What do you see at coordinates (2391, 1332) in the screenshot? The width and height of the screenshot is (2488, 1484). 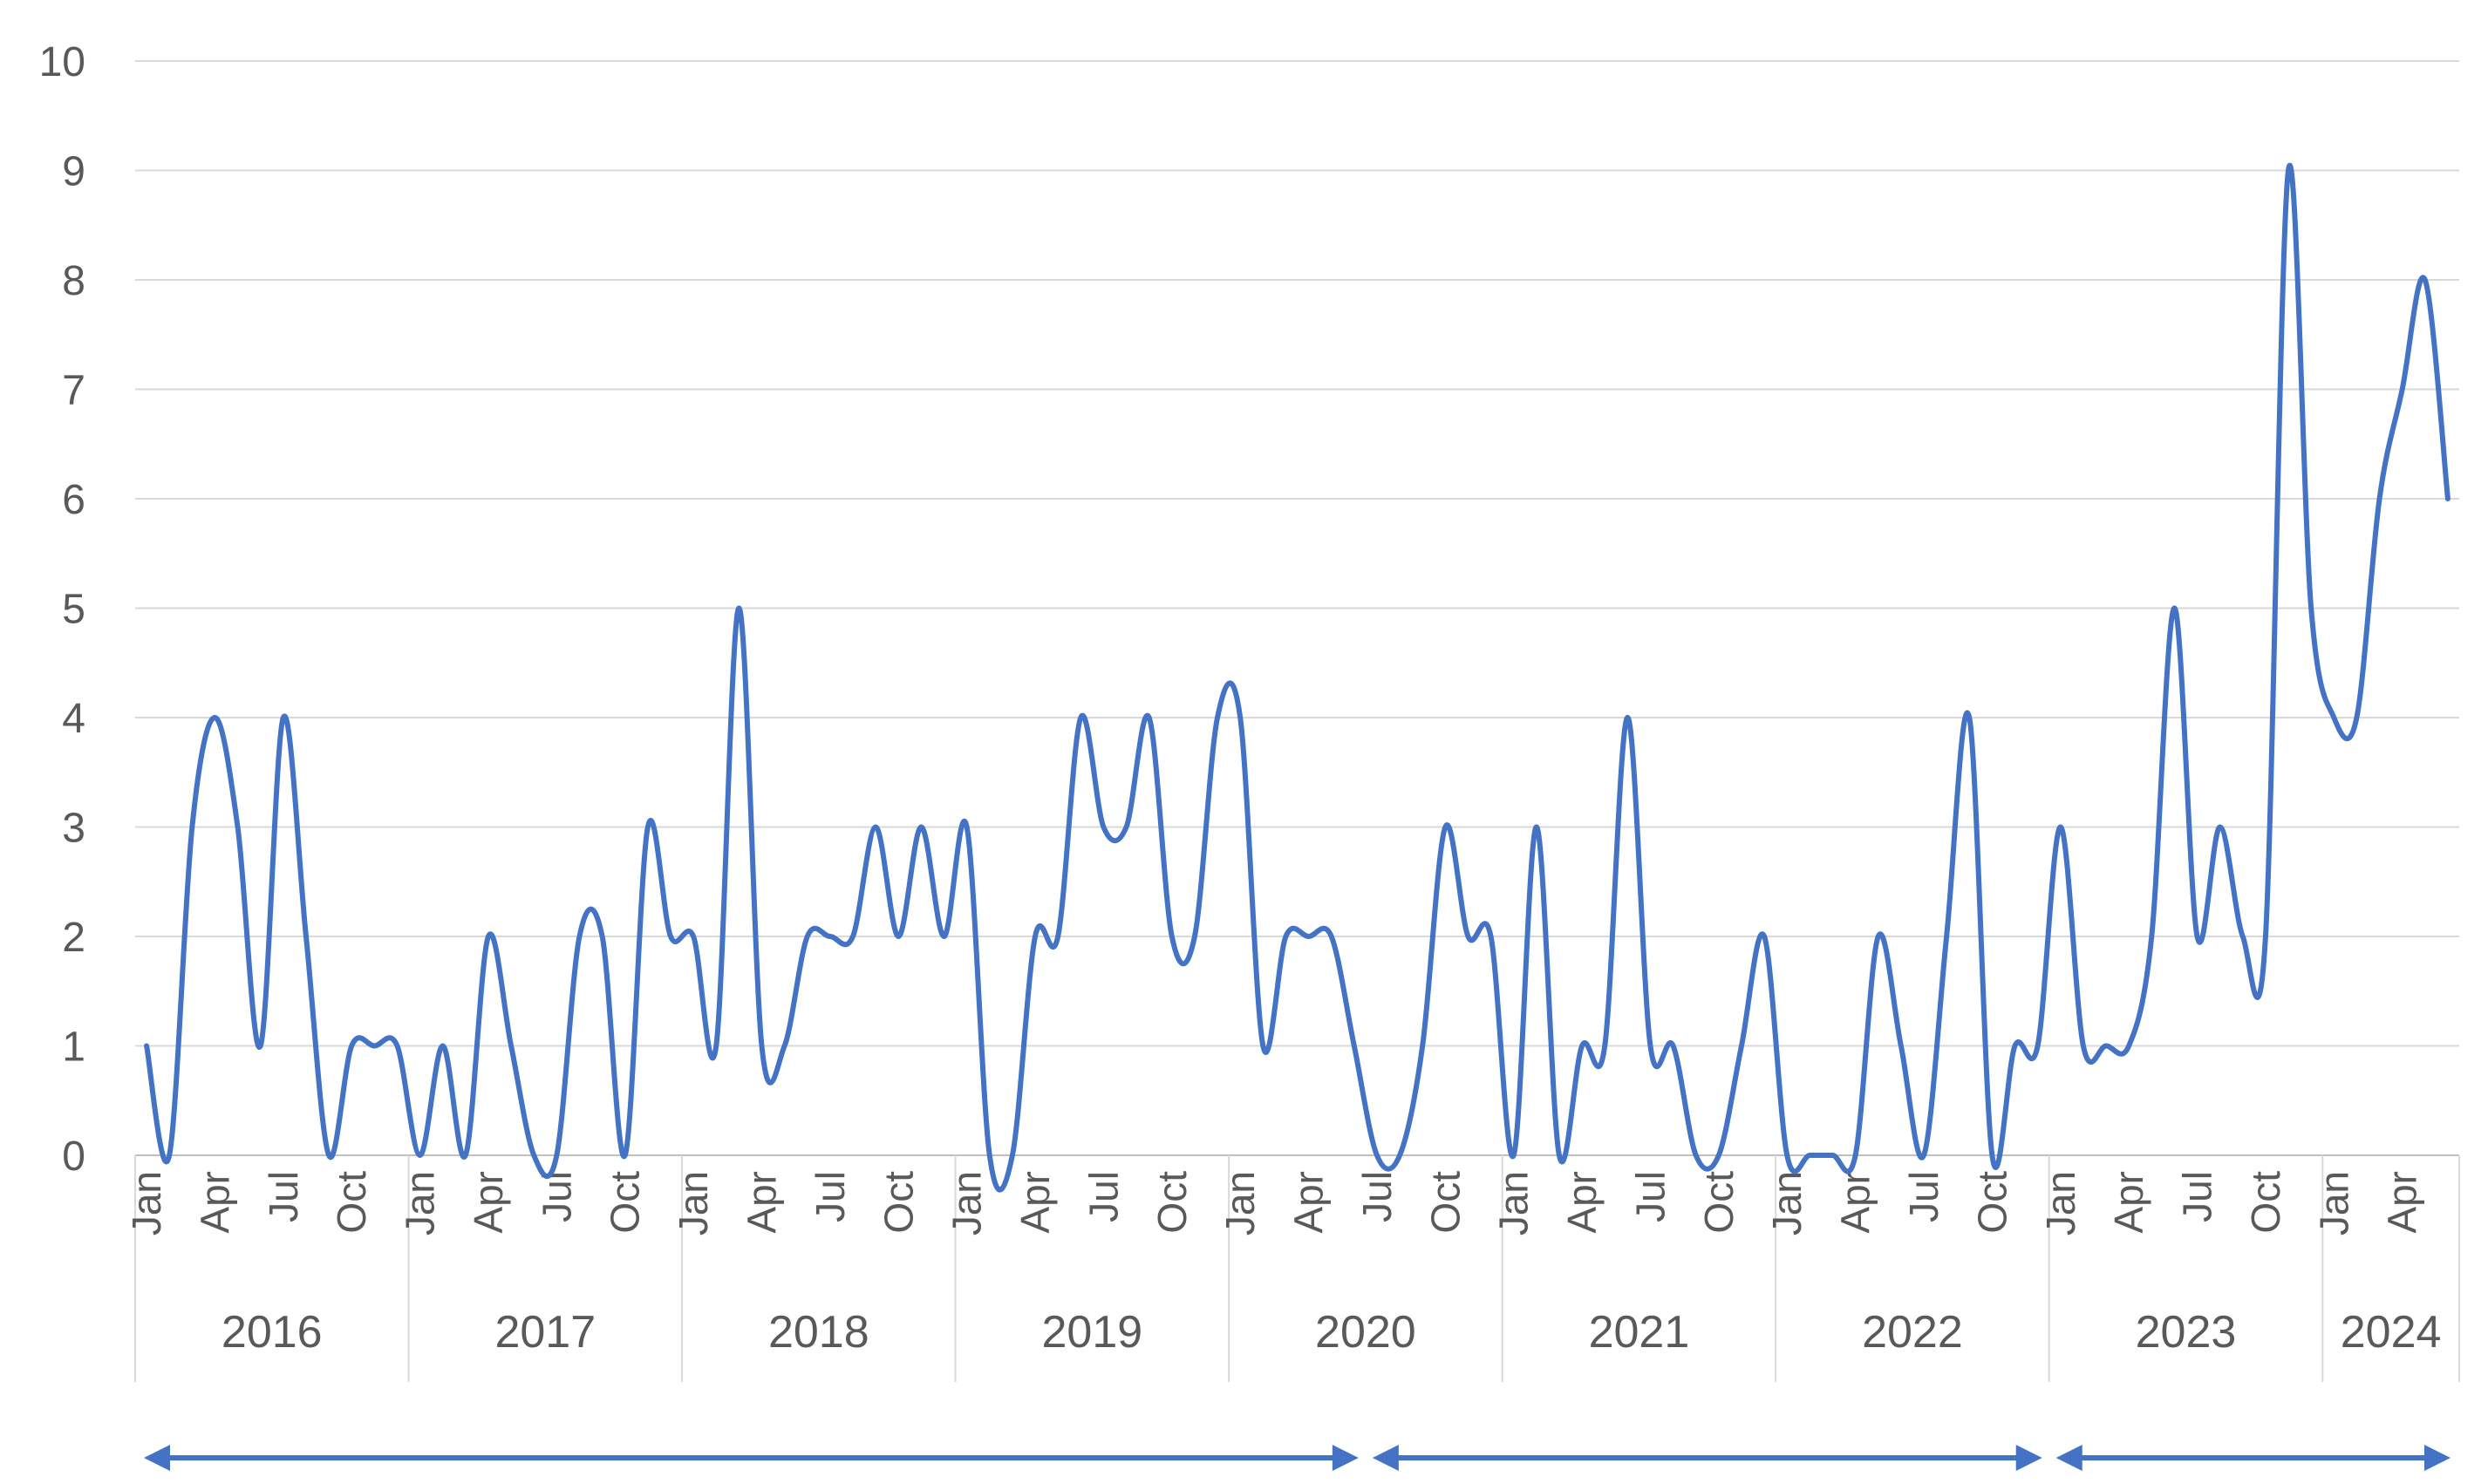 I see `year-label: 2024` at bounding box center [2391, 1332].